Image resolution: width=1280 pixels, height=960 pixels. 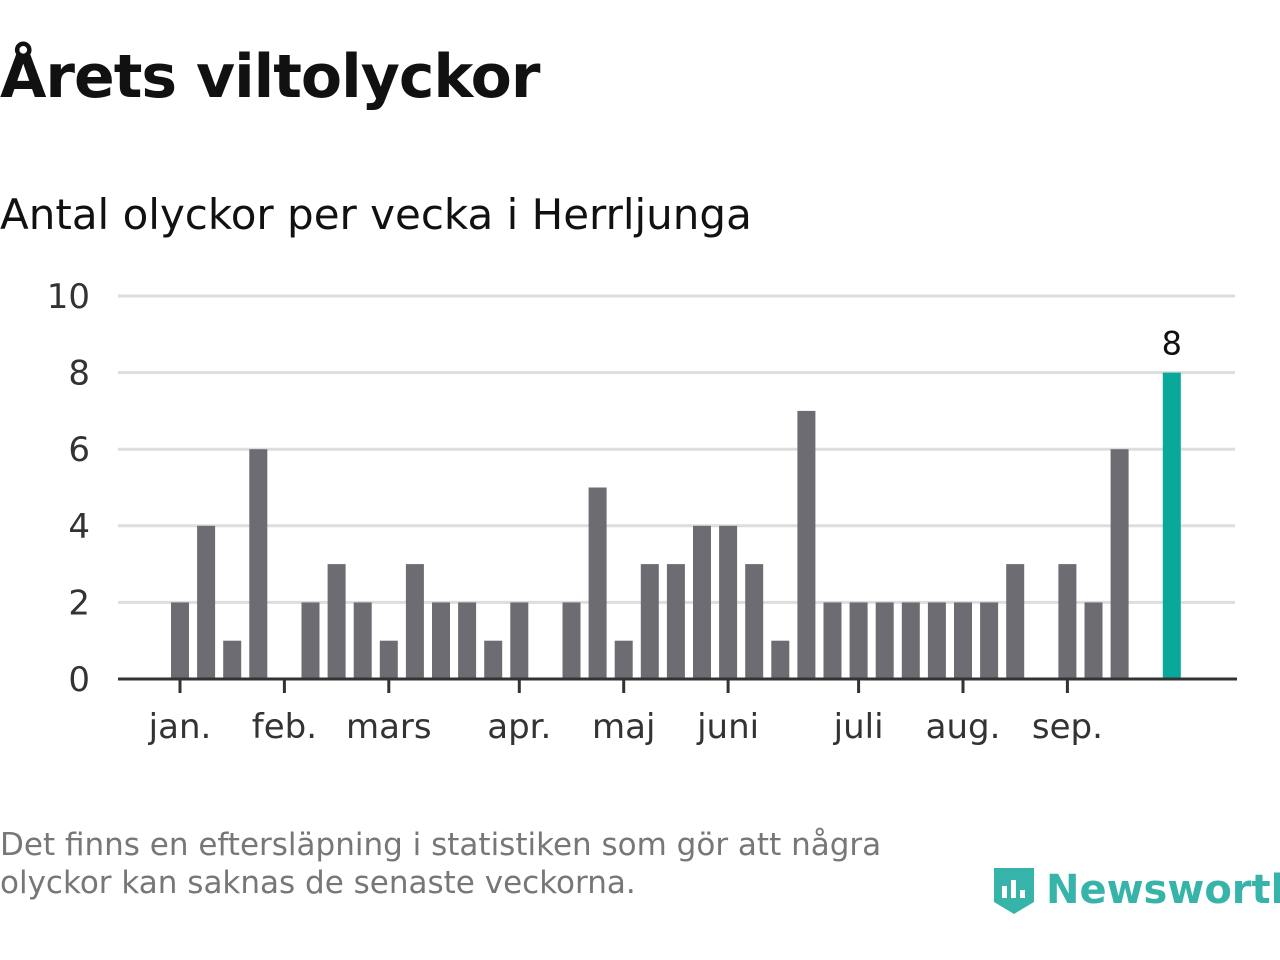 What do you see at coordinates (1163, 890) in the screenshot?
I see `logo-text: Newsworthy` at bounding box center [1163, 890].